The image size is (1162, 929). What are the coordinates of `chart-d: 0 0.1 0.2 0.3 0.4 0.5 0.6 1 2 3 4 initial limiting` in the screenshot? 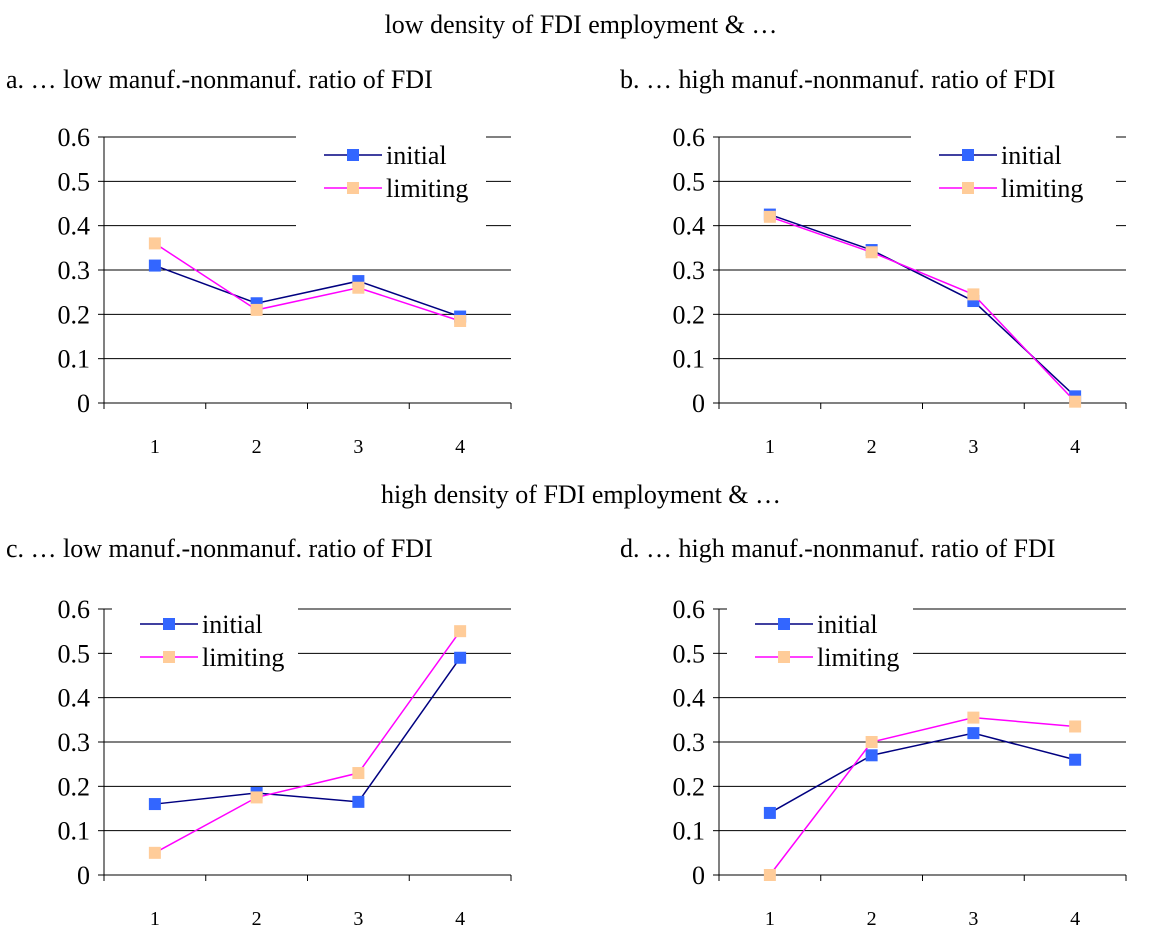 It's located at (900, 762).